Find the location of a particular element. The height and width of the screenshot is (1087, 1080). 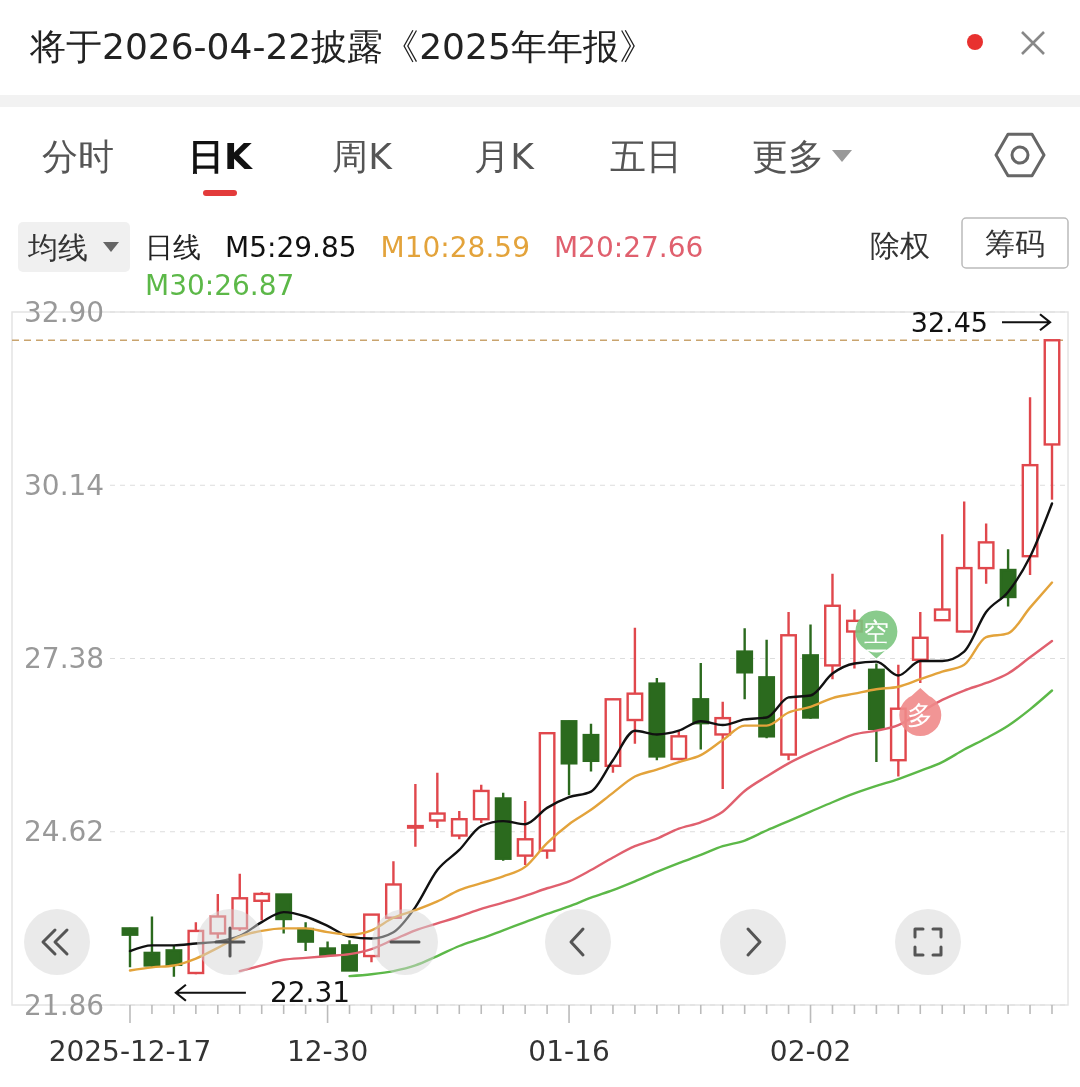

text: 除权 is located at coordinates (900, 245).